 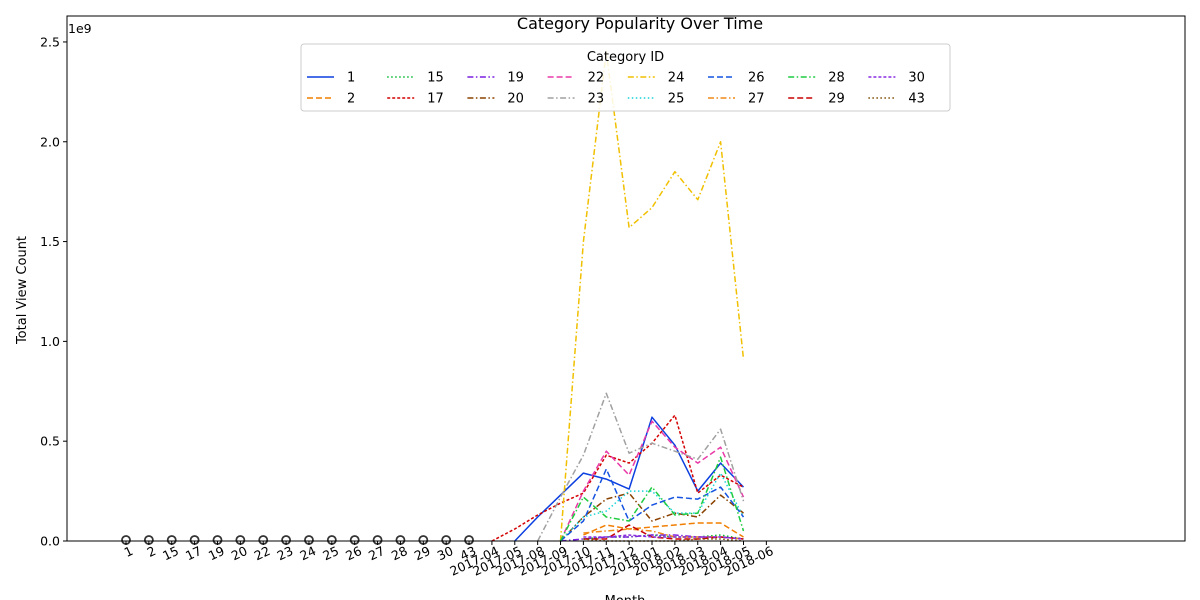 I want to click on y-tick-label: 1.5, so click(x=50, y=241).